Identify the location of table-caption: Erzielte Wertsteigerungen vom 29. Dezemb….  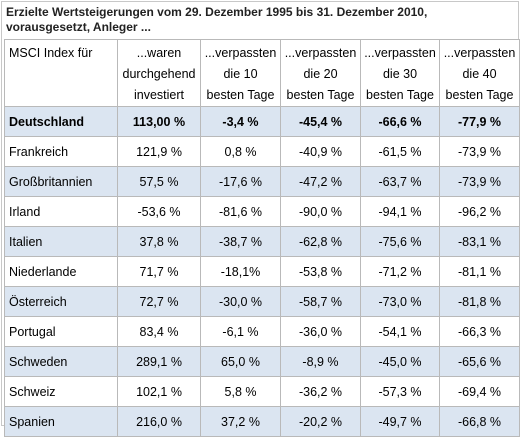
(261, 20).